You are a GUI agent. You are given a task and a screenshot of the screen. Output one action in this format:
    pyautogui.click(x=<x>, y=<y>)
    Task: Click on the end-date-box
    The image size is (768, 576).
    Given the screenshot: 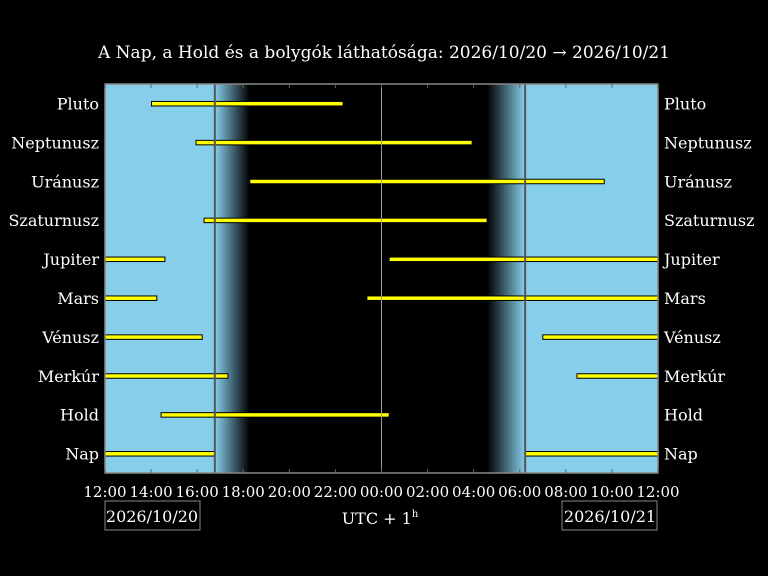 What is the action you would take?
    pyautogui.click(x=609, y=515)
    